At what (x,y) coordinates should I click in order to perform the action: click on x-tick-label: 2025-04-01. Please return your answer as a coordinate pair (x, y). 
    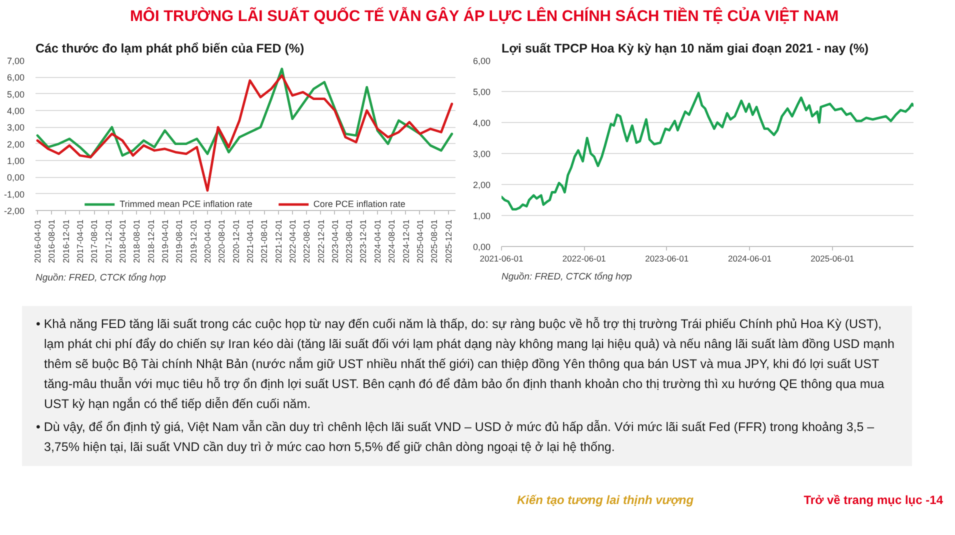
    Looking at the image, I should click on (419, 241).